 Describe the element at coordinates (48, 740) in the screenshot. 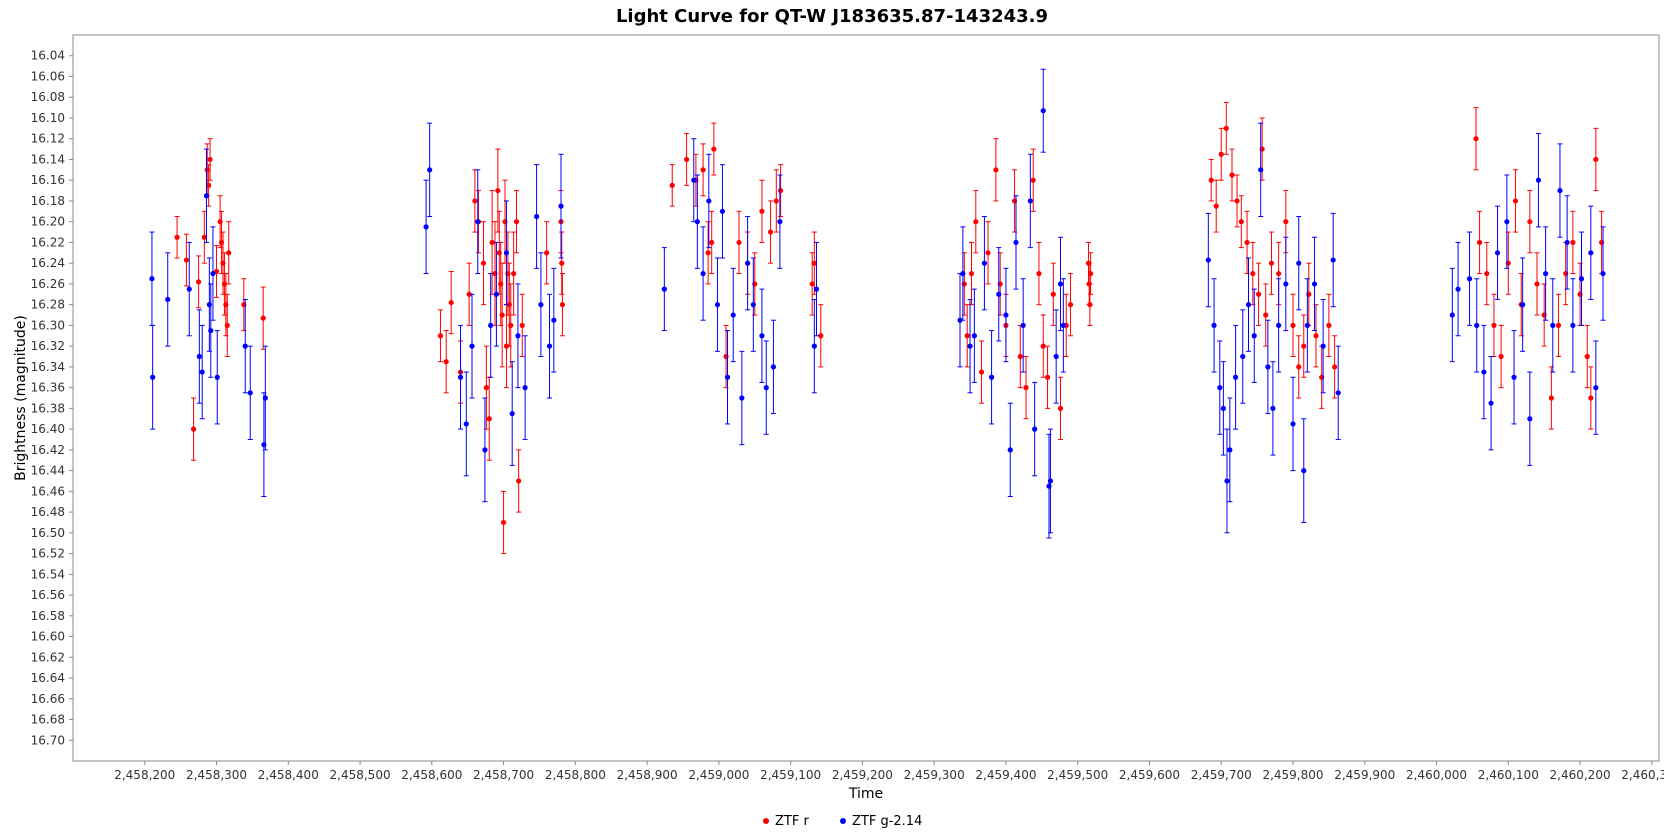

I see `y-tick-label: 16.70` at that location.